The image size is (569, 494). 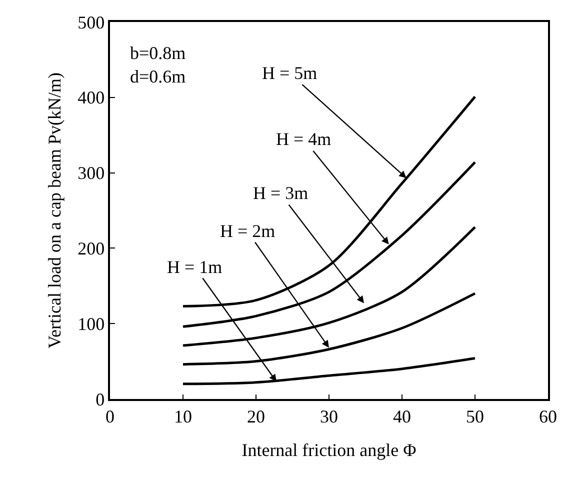 I want to click on x-tick-label: 60, so click(x=548, y=416).